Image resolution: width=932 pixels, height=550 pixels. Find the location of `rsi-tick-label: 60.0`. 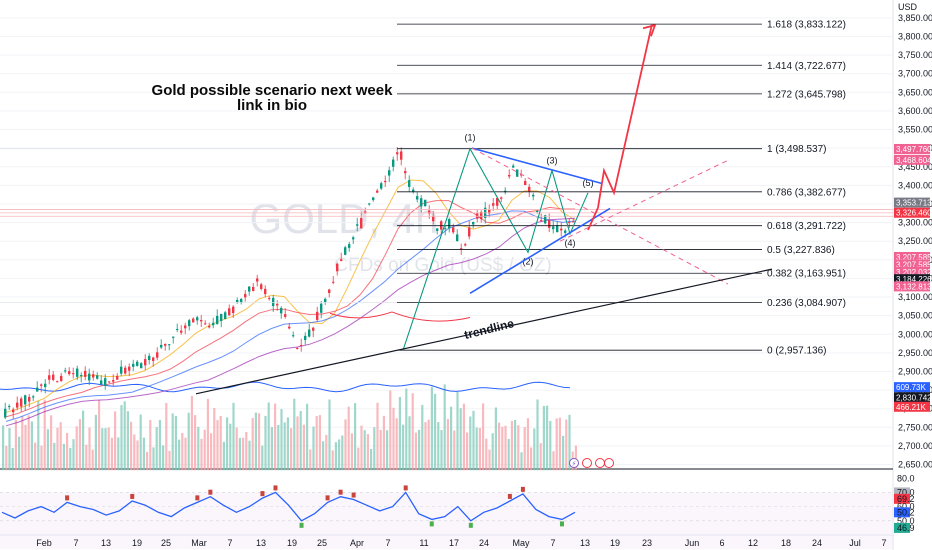

rsi-tick-label: 60.0 is located at coordinates (906, 507).